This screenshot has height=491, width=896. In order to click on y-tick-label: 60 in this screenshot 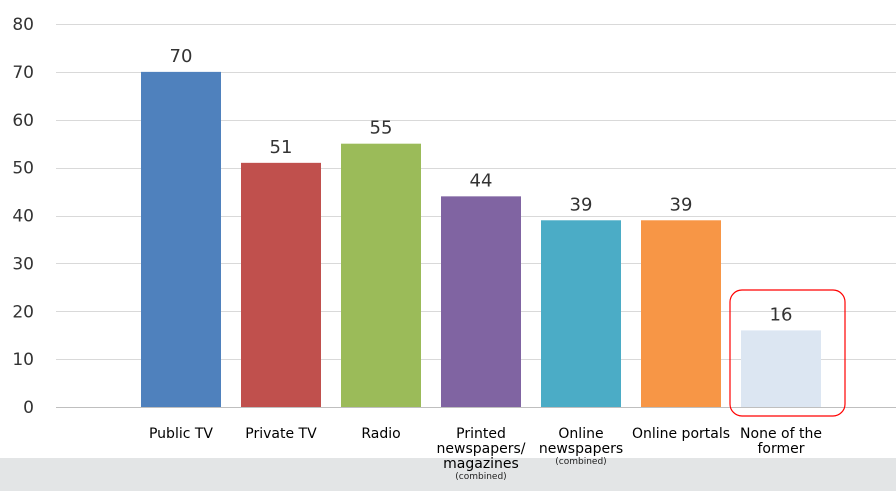, I will do `click(23, 121)`.